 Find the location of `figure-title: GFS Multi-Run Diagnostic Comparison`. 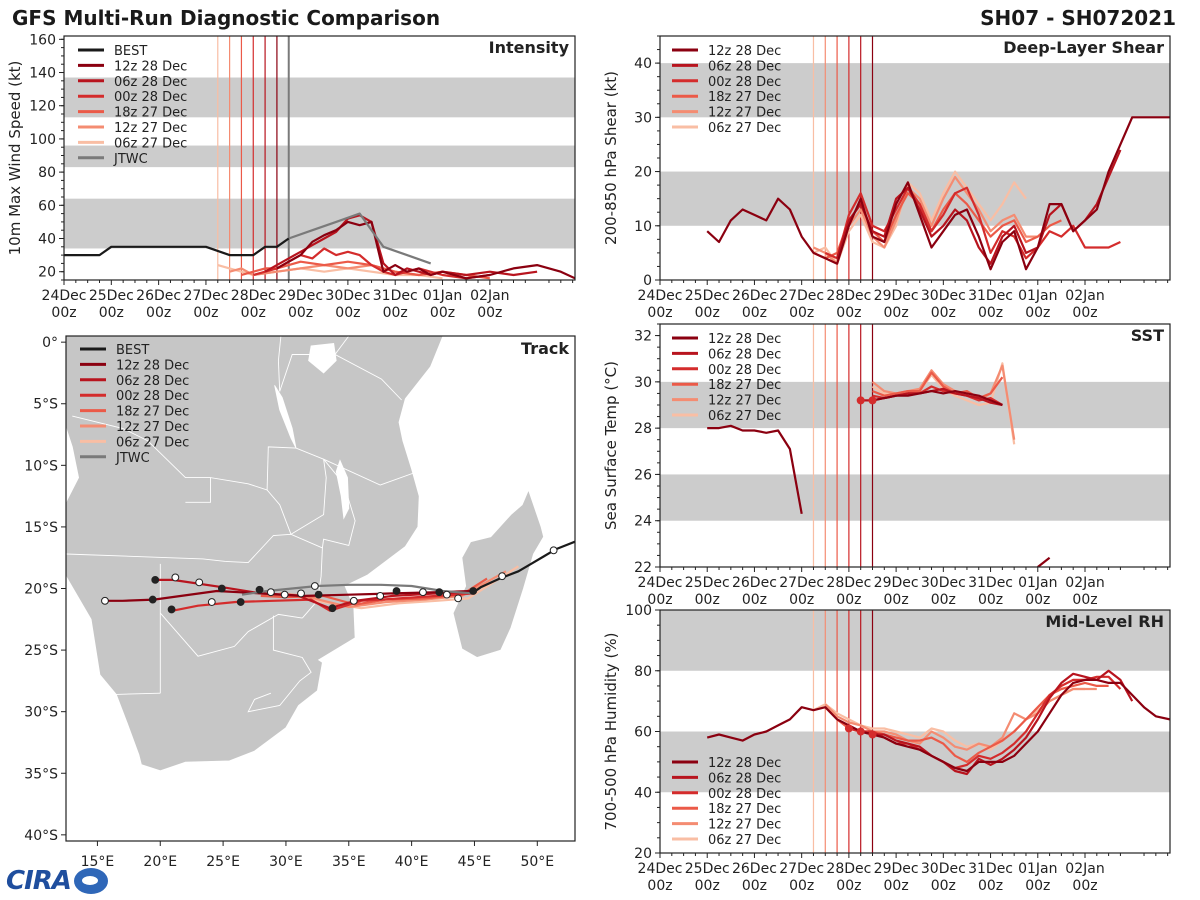

figure-title: GFS Multi-Run Diagnostic Comparison is located at coordinates (226, 18).